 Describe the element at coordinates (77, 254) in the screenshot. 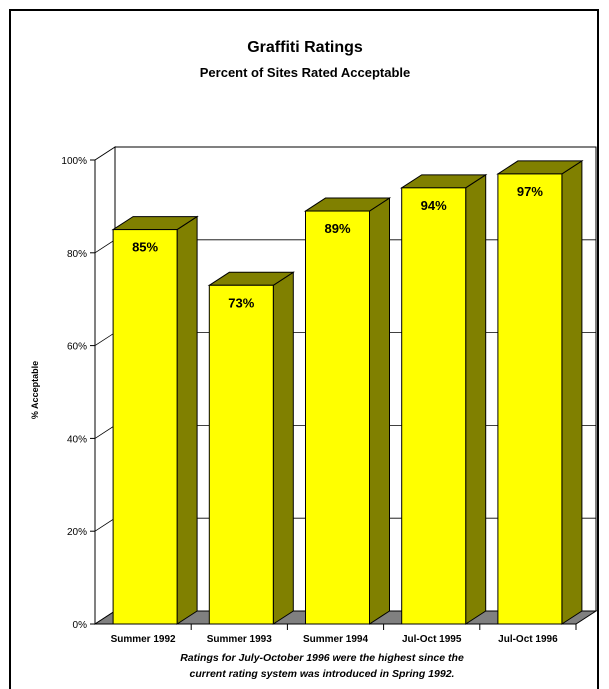

I see `y-tick-label: 80%` at that location.